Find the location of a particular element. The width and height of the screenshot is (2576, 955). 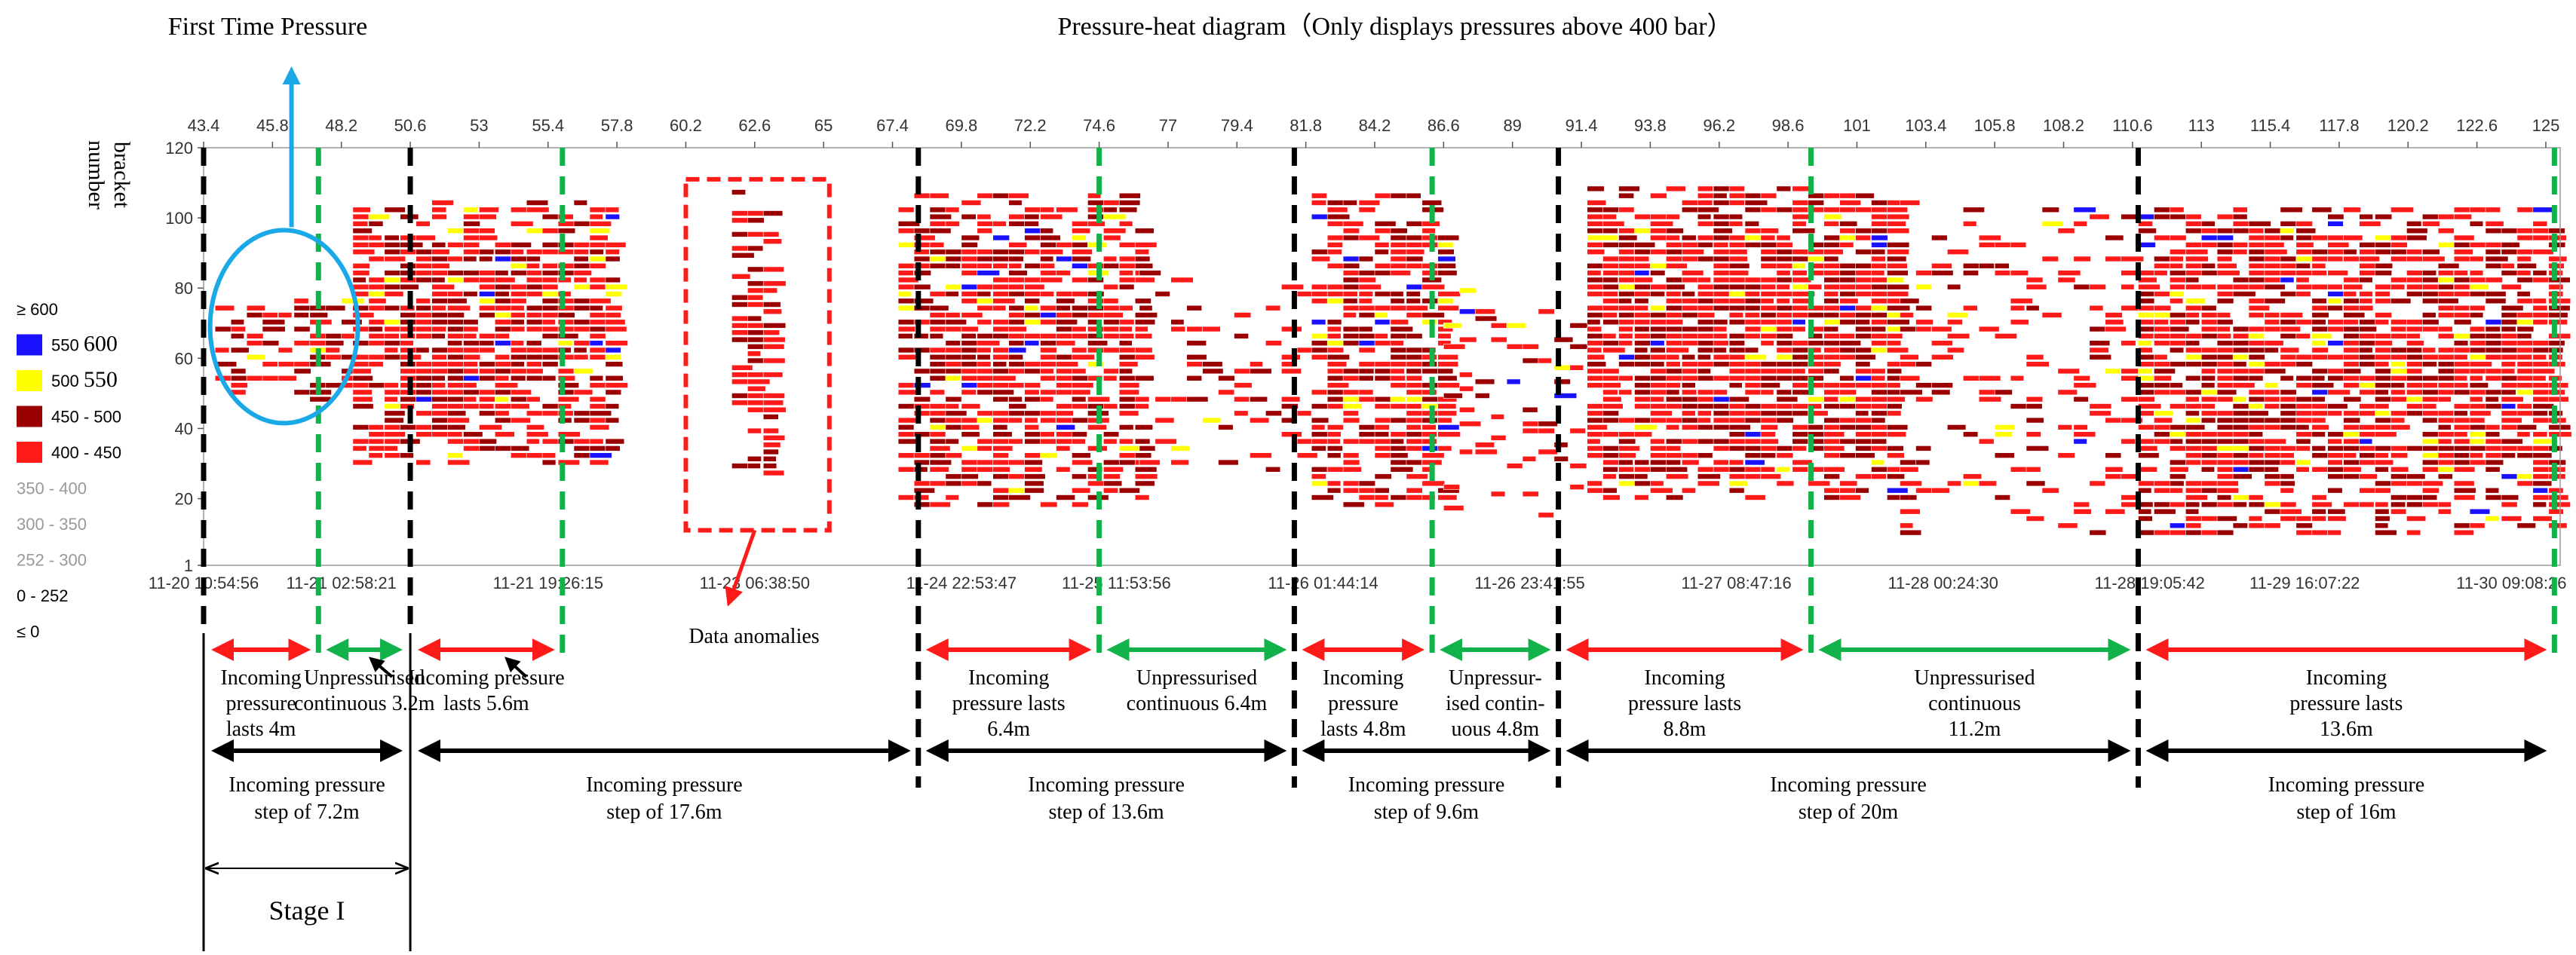

phase-label: pressure is located at coordinates (1363, 703).